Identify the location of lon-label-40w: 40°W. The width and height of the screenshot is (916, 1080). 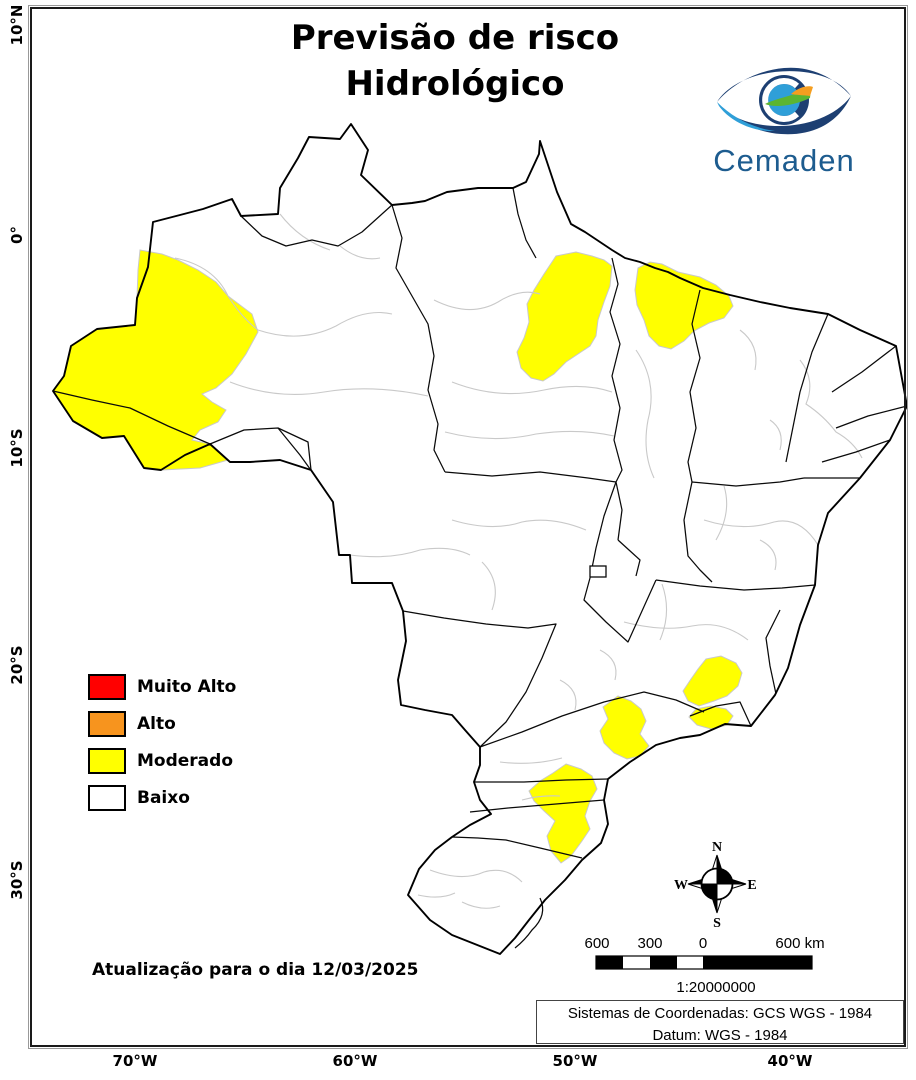
(790, 1061).